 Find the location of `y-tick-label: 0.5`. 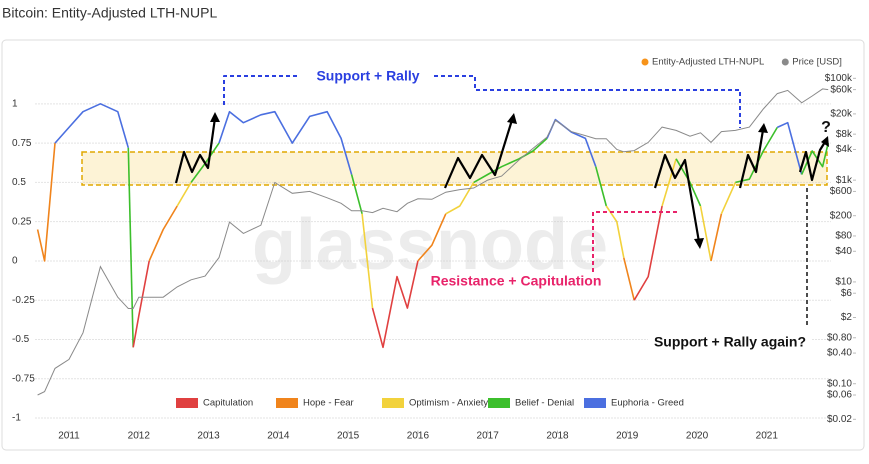

y-tick-label: 0.5 is located at coordinates (19, 182).